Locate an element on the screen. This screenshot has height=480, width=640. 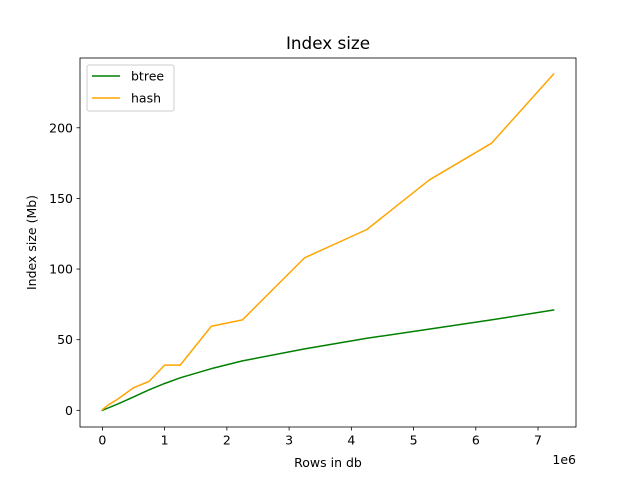
x-tick-label: 7 is located at coordinates (538, 440).